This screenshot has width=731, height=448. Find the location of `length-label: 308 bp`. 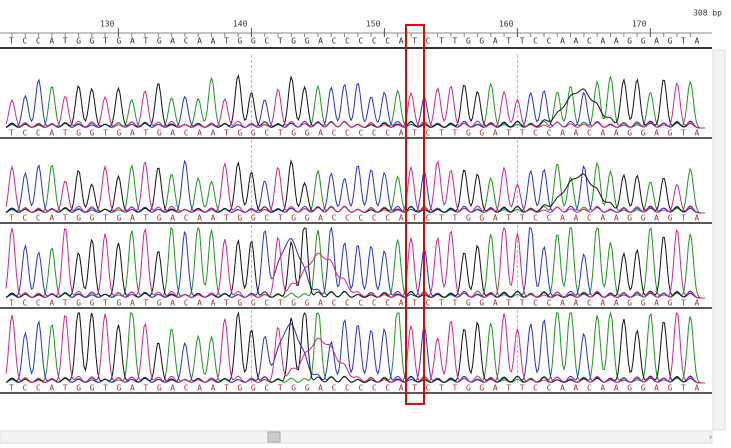

length-label: 308 bp is located at coordinates (707, 13).